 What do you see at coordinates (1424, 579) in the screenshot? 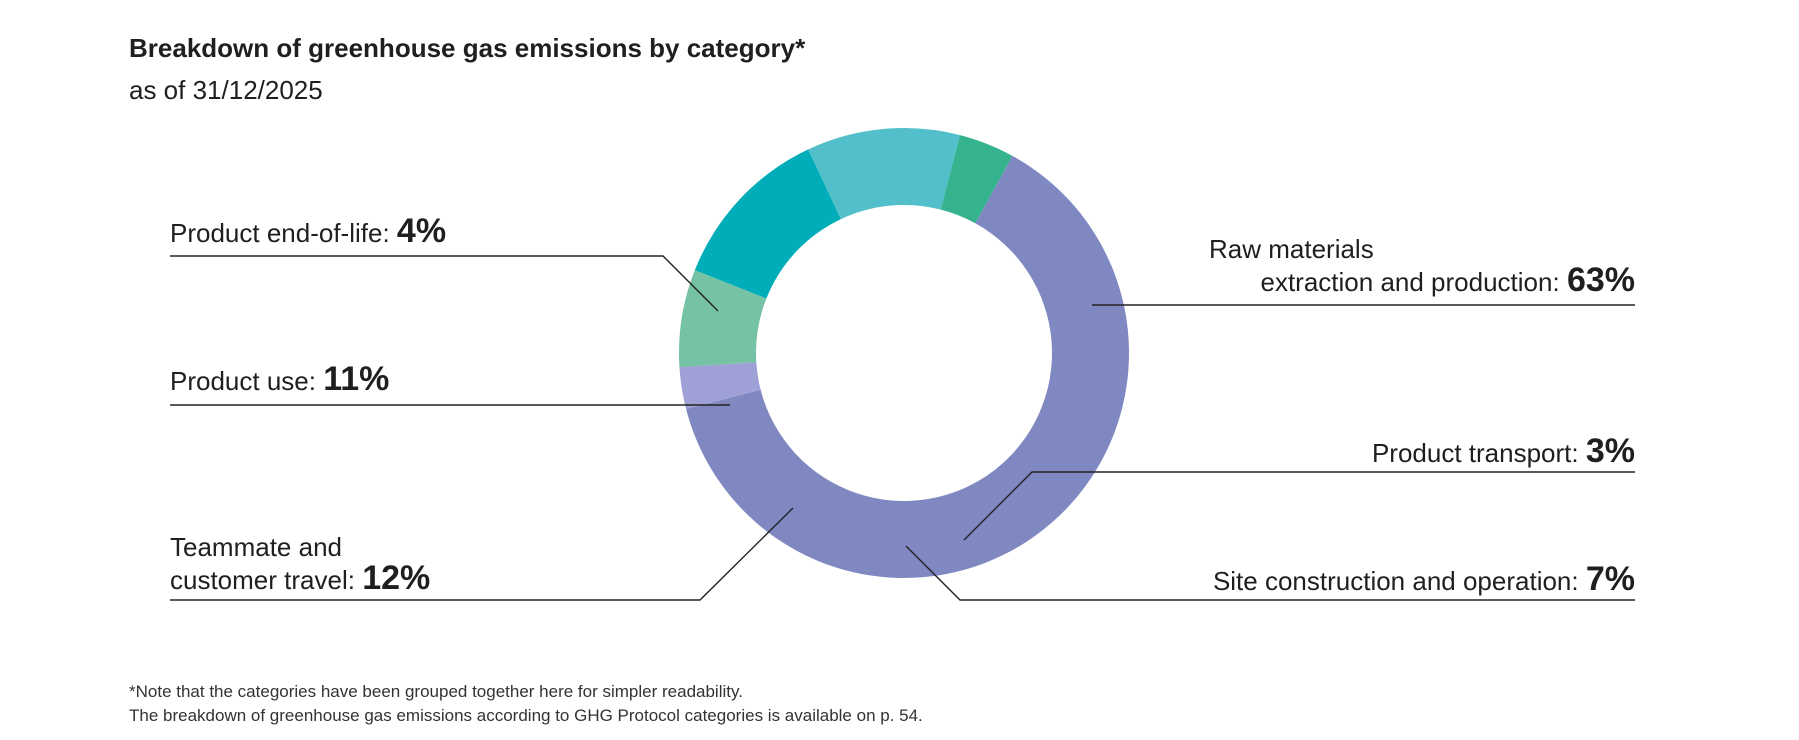
I see `slice-label-site-construction-line-1: Site construction and operation: 7%` at bounding box center [1424, 579].